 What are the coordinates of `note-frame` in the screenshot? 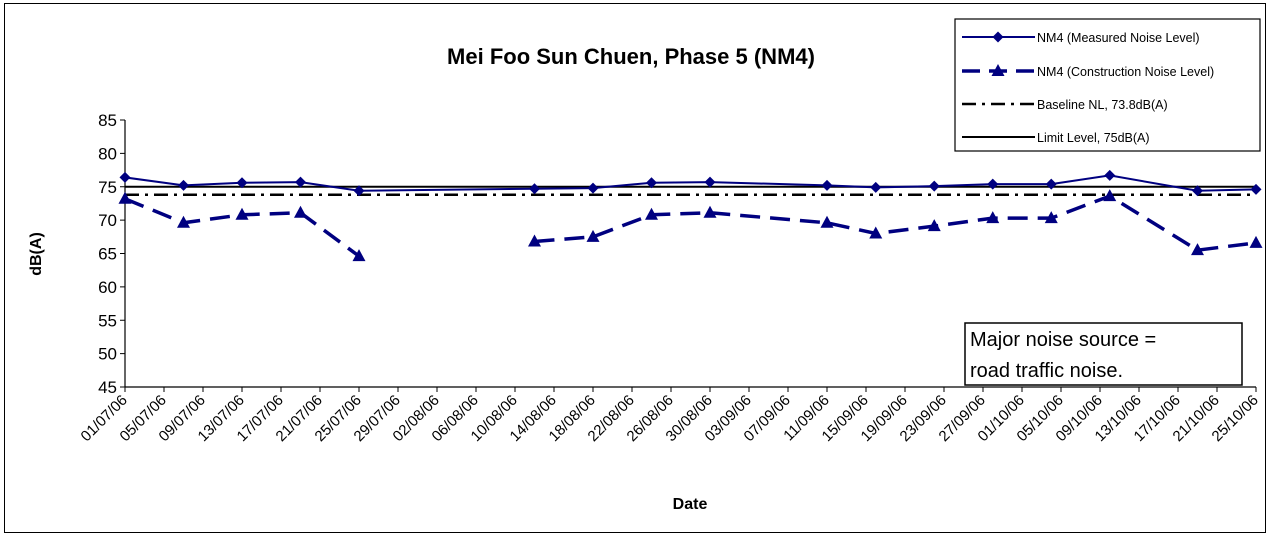 It's located at (1103, 354).